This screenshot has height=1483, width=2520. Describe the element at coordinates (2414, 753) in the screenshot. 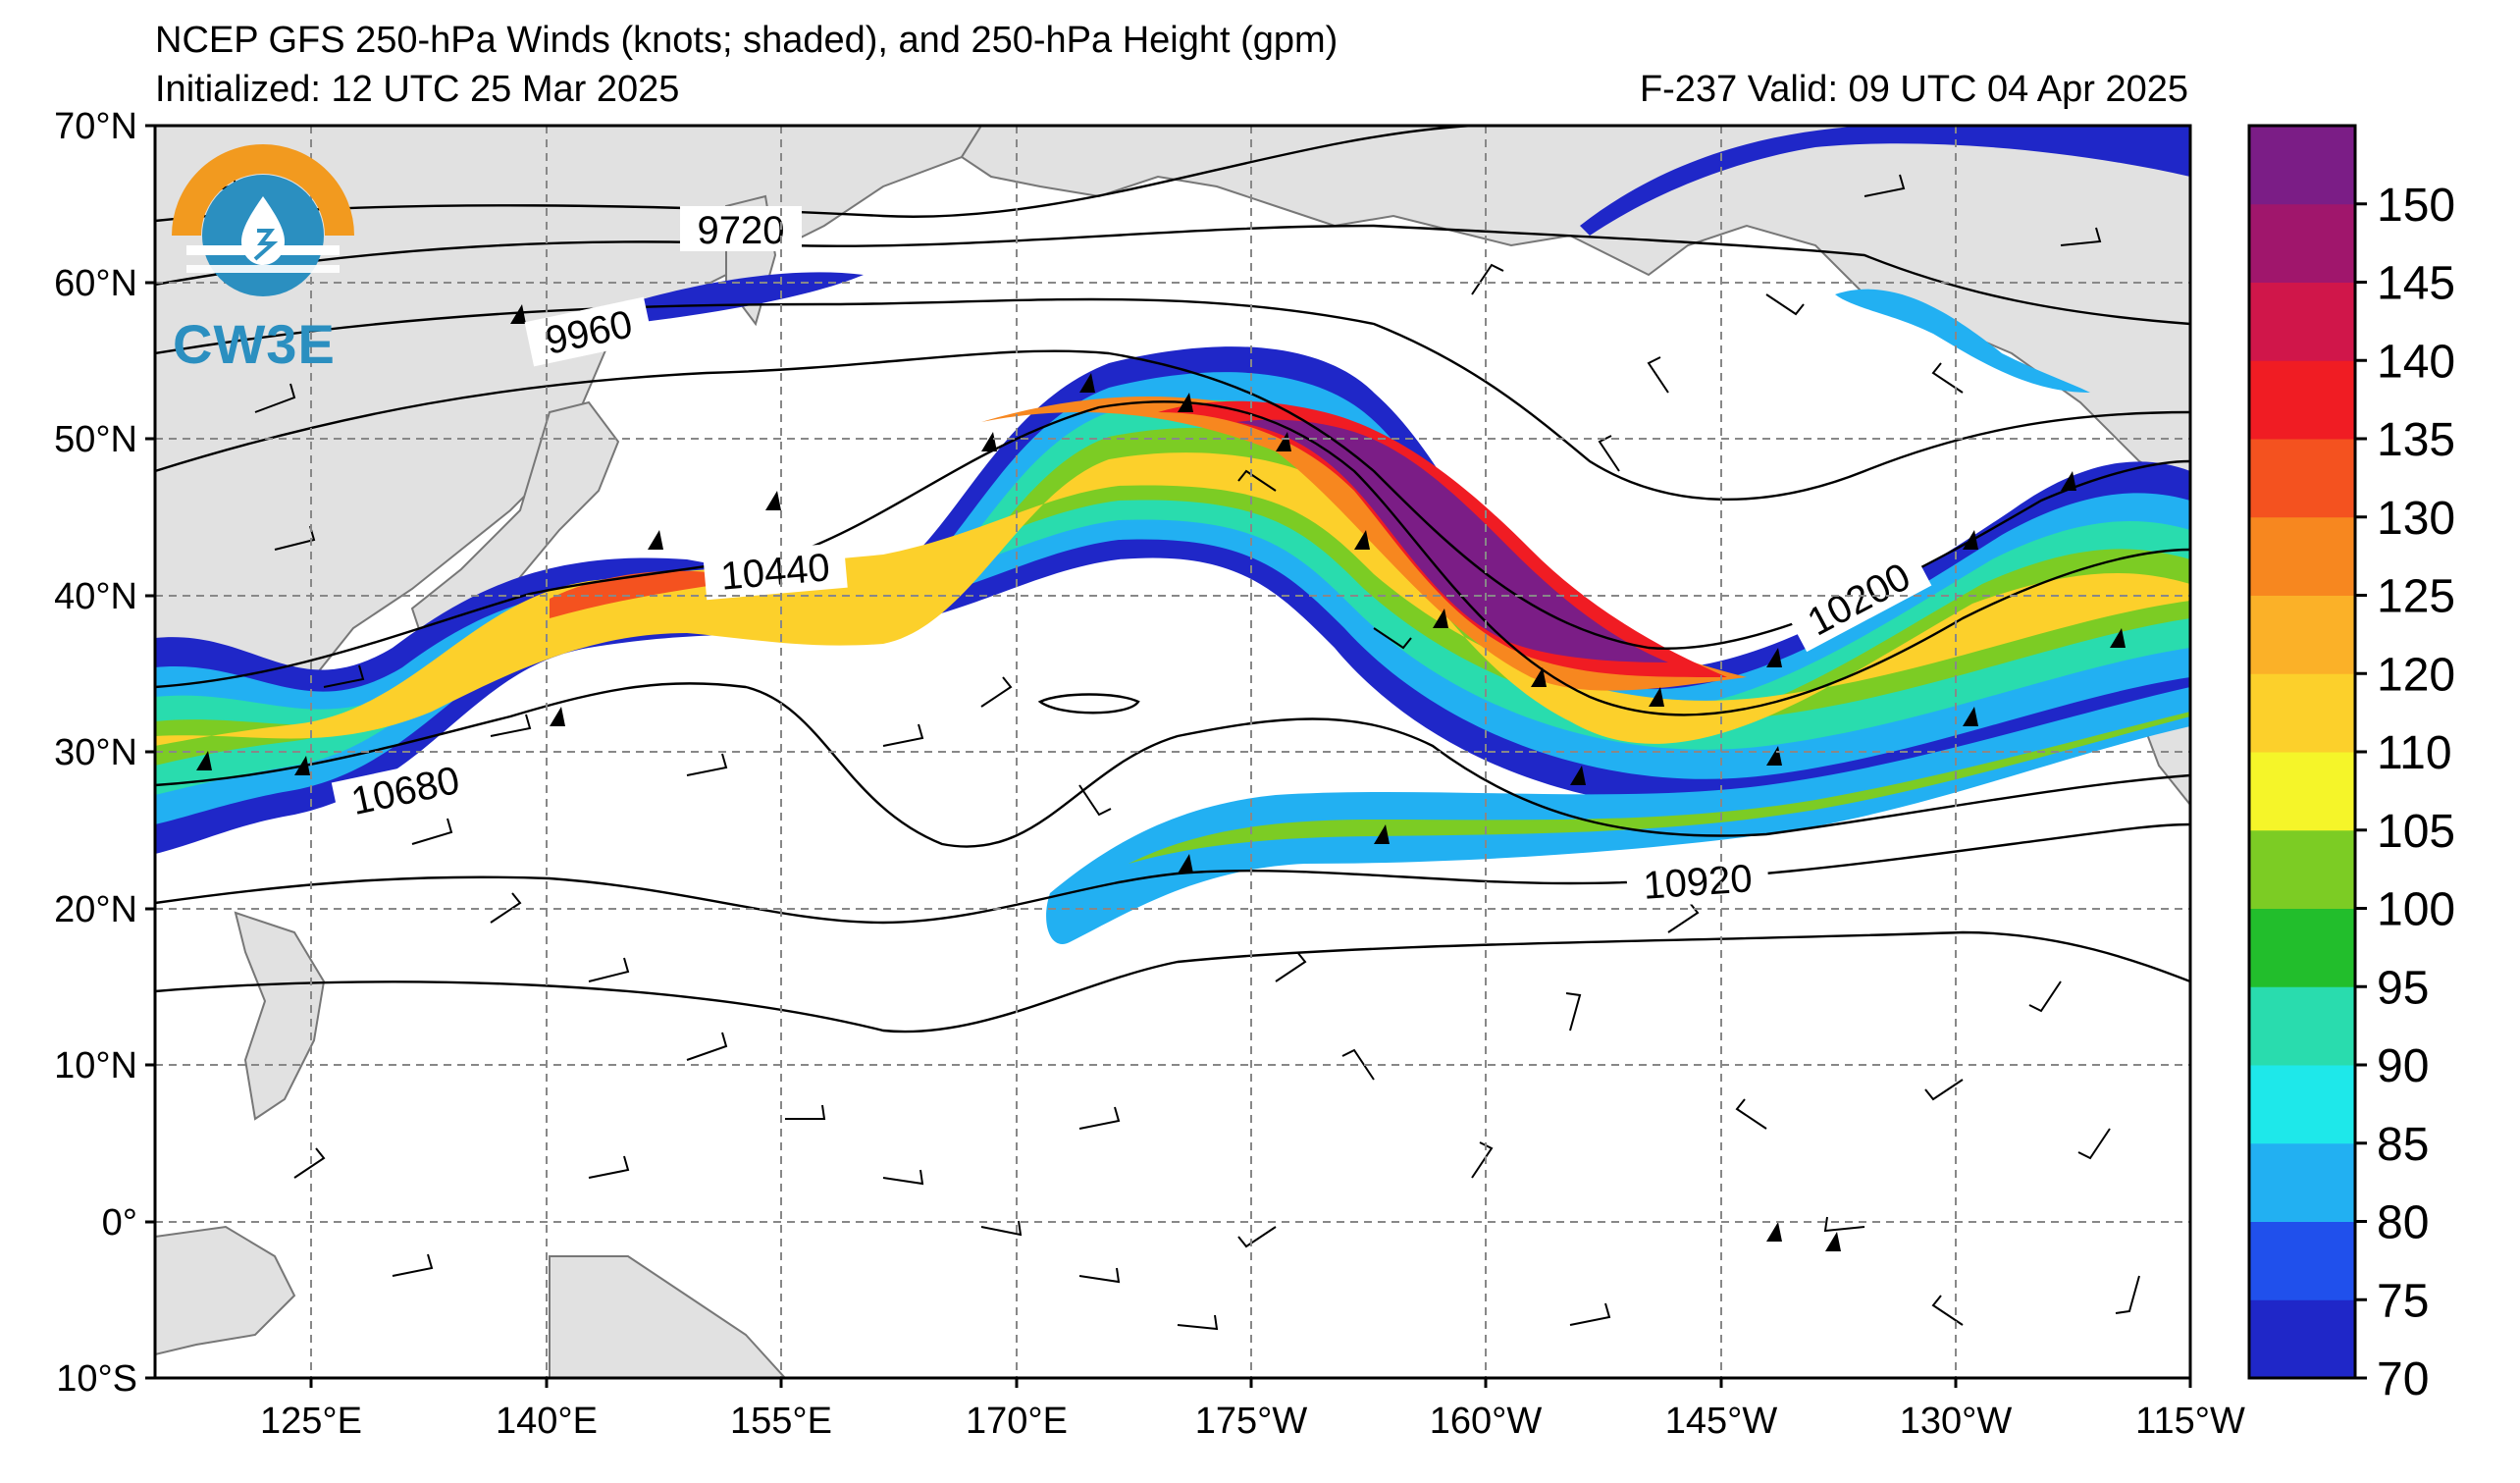

I see `colorbar-label: 110` at that location.